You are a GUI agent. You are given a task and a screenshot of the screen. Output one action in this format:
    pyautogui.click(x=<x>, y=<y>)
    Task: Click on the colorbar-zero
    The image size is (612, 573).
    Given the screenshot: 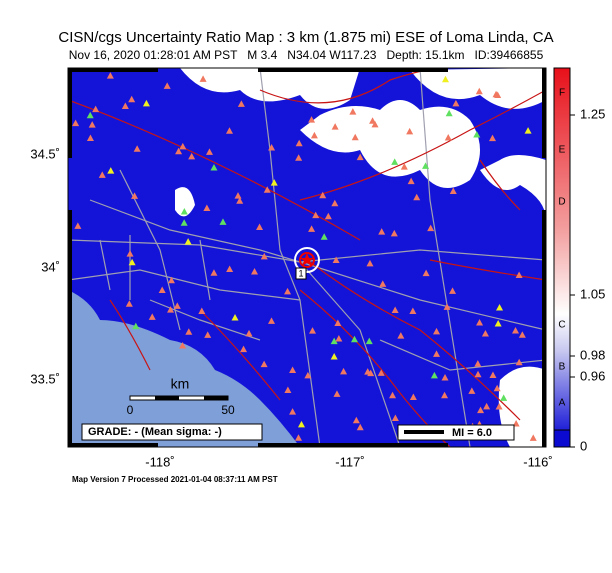 What is the action you would take?
    pyautogui.click(x=562, y=438)
    